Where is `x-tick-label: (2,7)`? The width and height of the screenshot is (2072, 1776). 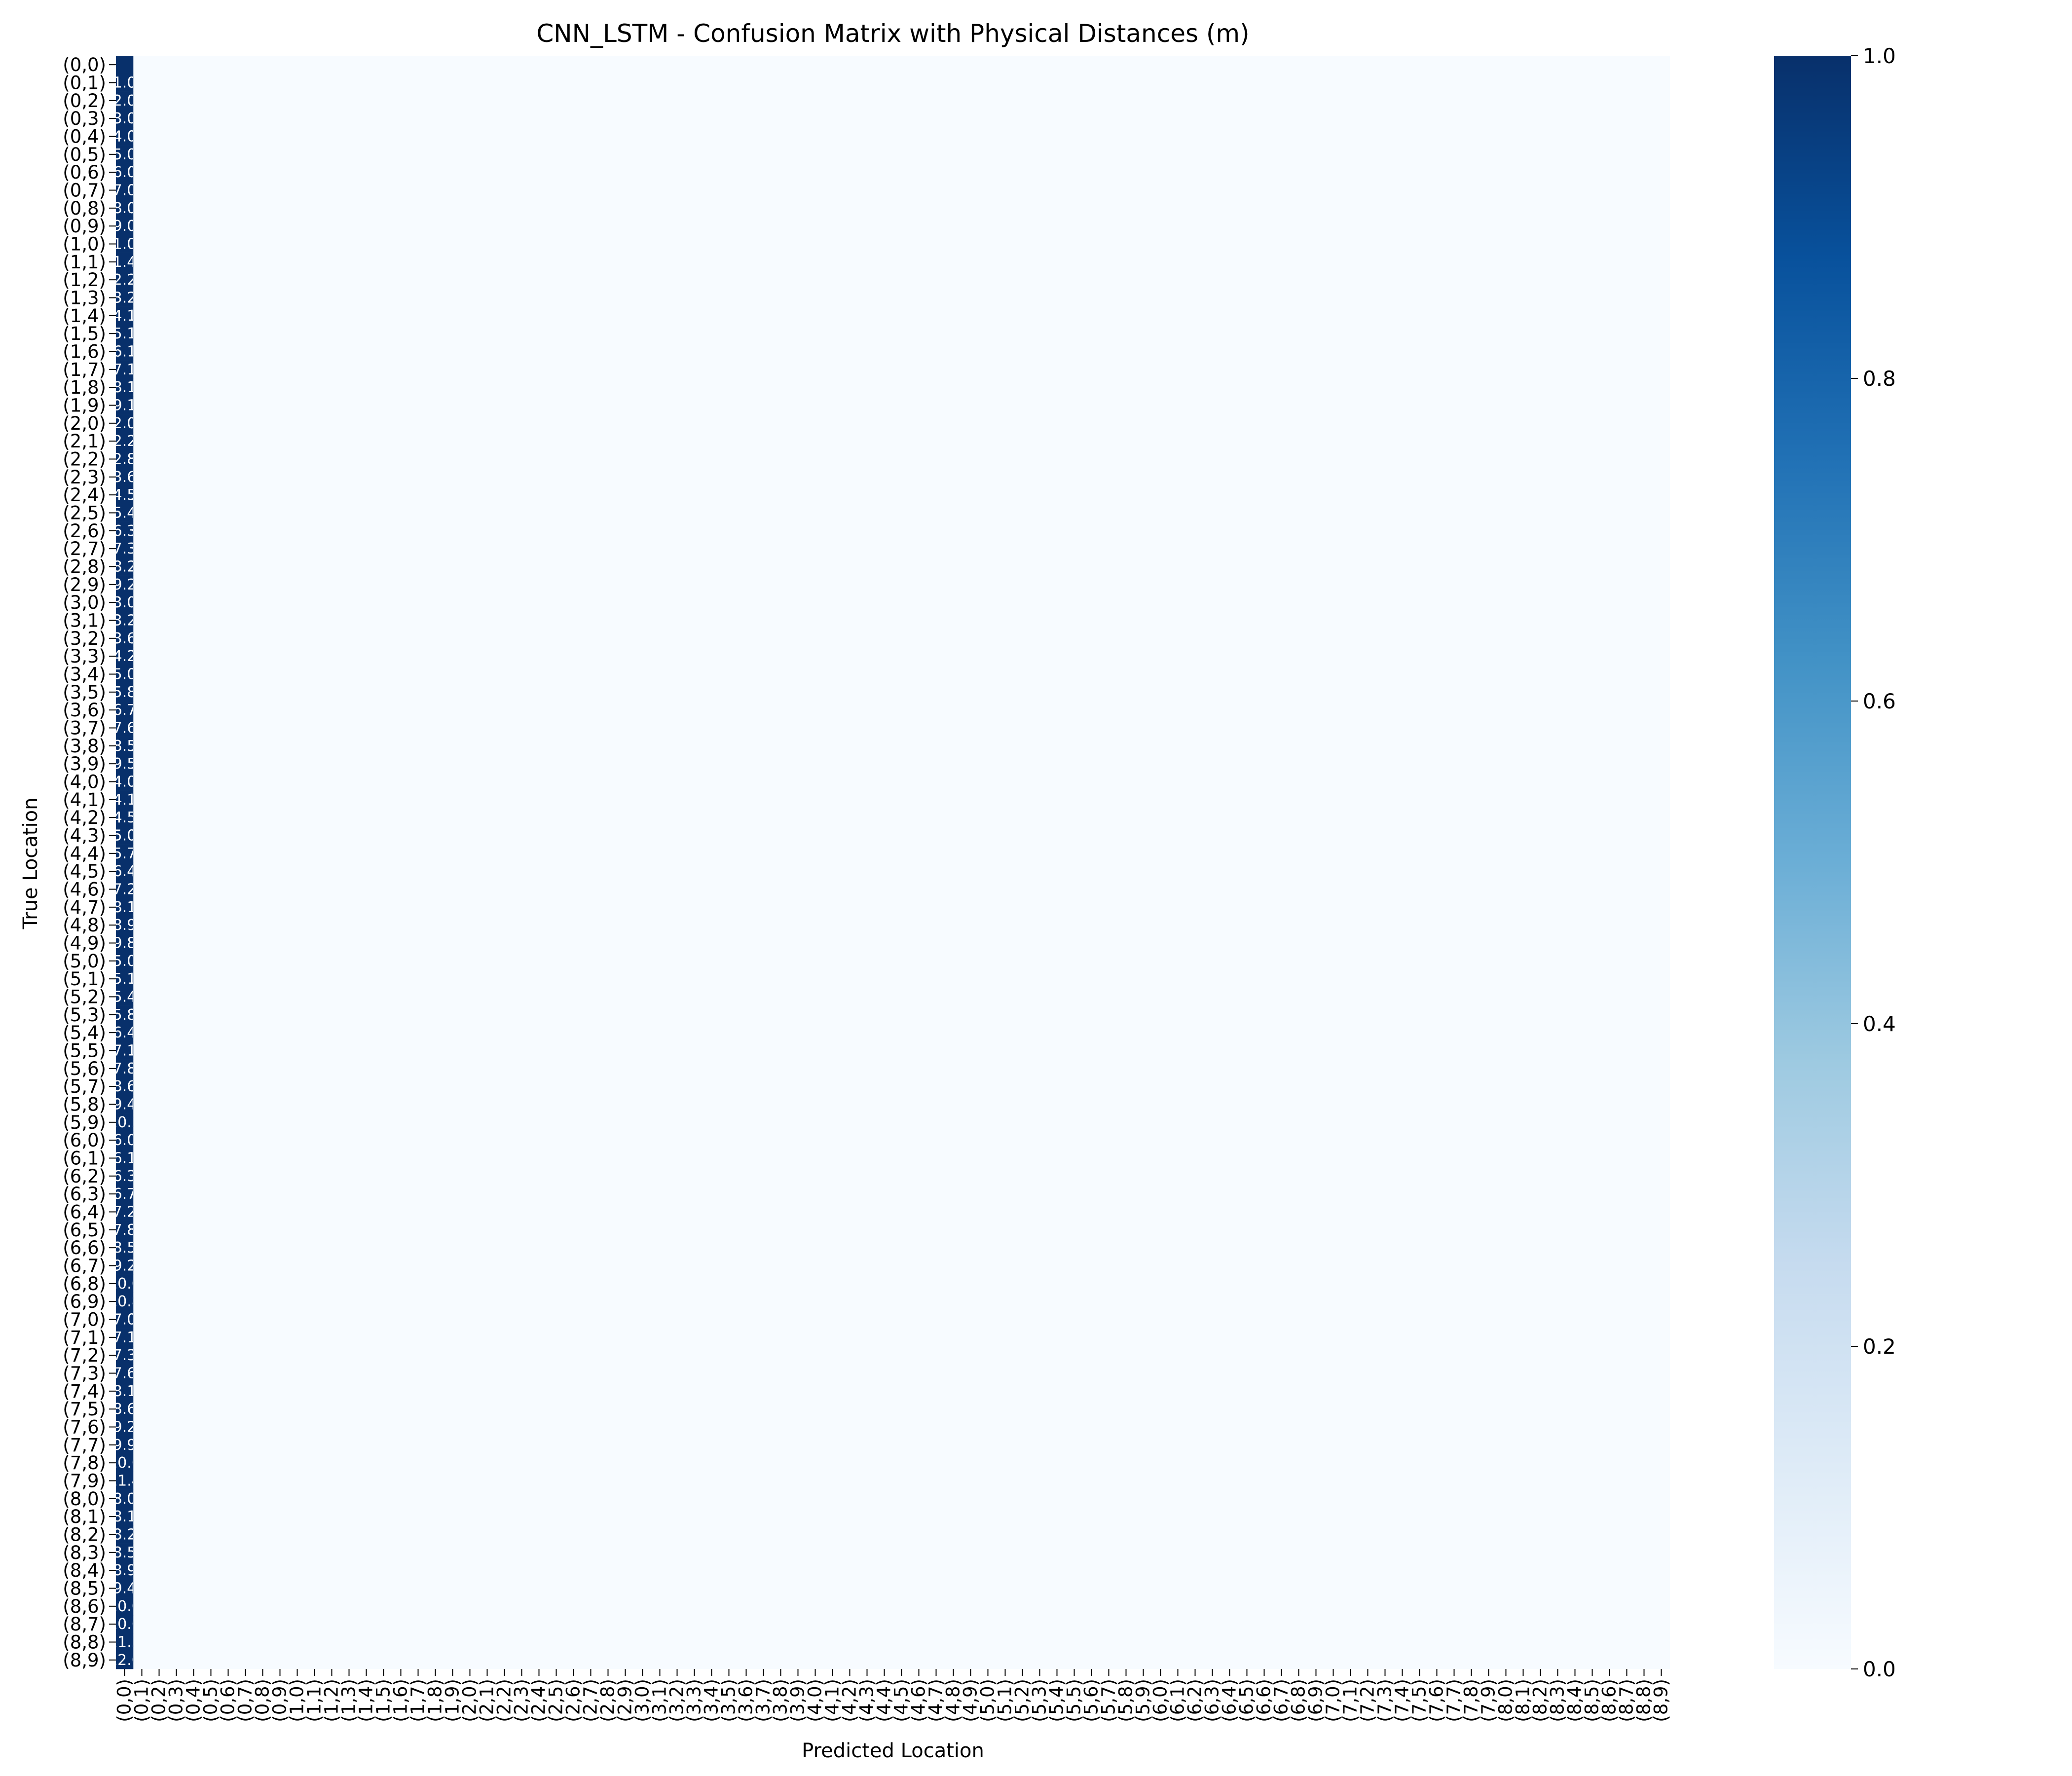 x-tick-label: (2,7) is located at coordinates (591, 1700).